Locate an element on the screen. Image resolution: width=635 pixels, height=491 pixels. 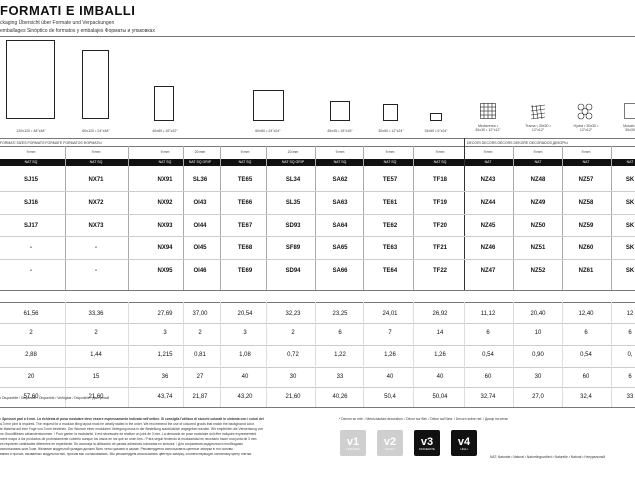
section-divider is located at coordinates (317, 138).